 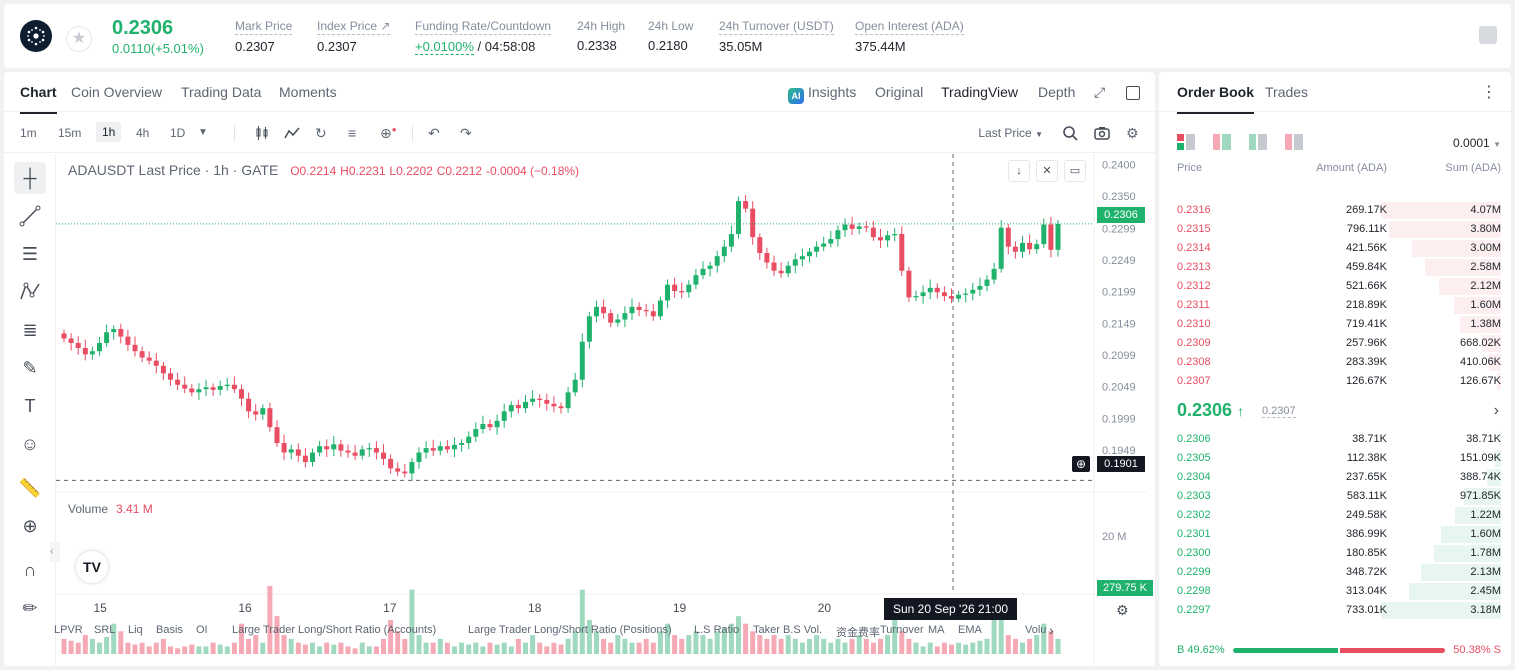 What do you see at coordinates (352, 133) in the screenshot?
I see `templates-icon: ≡` at bounding box center [352, 133].